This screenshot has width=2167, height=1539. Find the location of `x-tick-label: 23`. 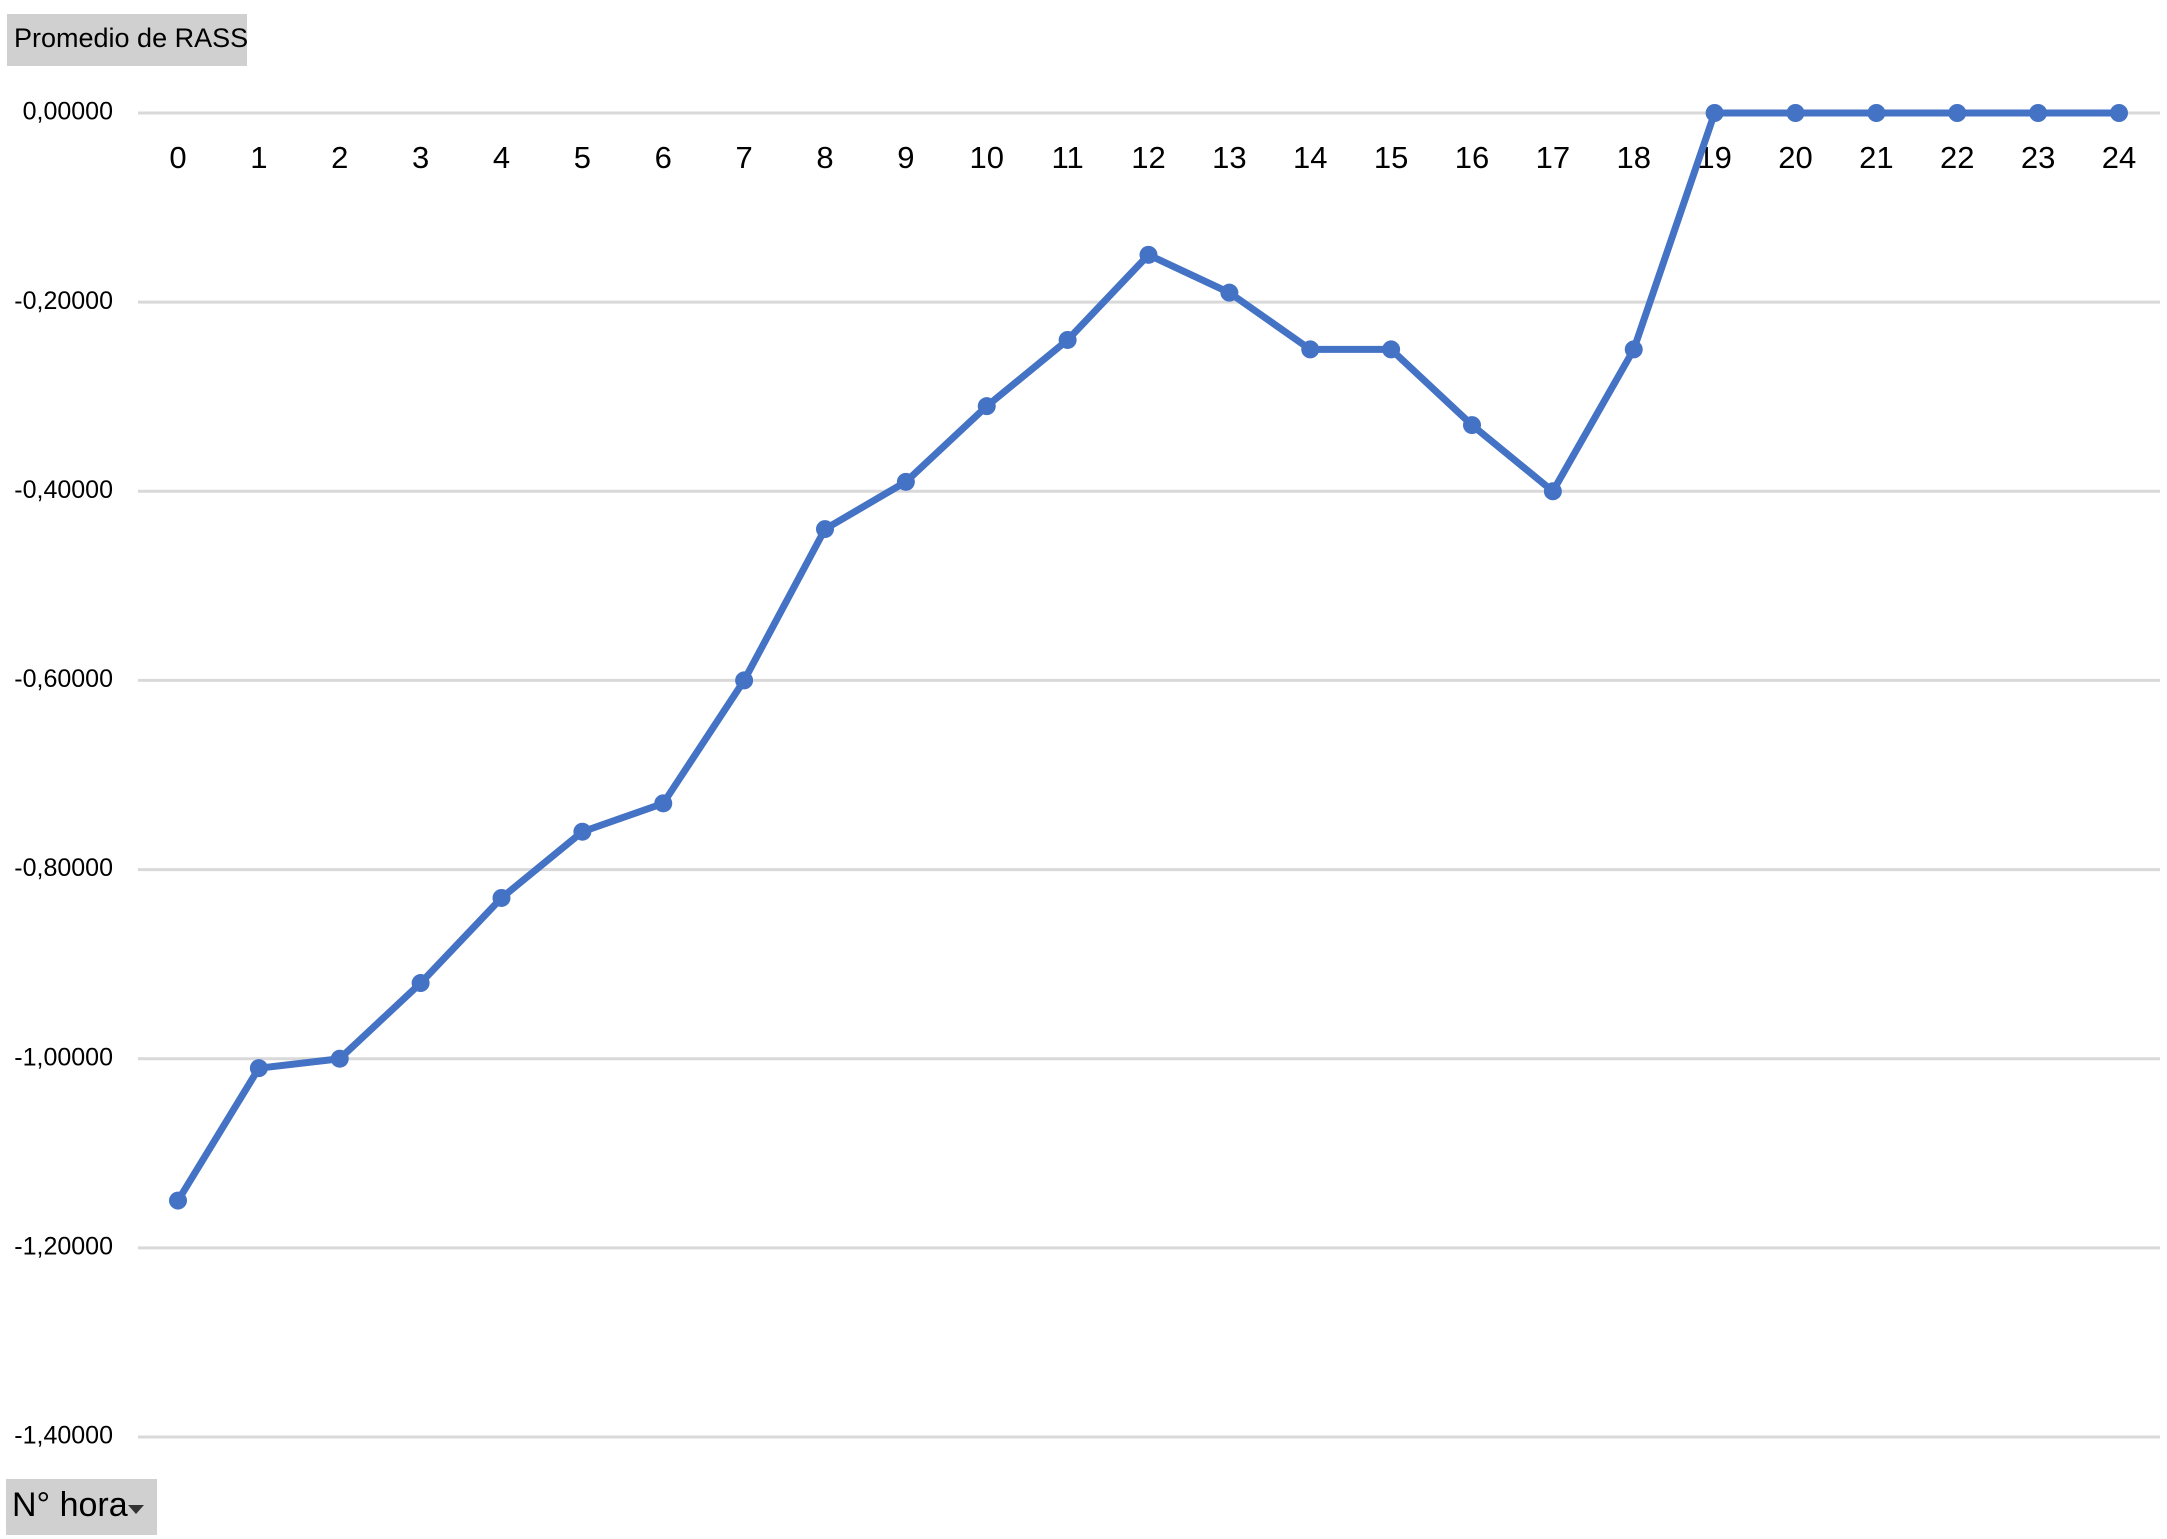

x-tick-label: 23 is located at coordinates (2038, 157).